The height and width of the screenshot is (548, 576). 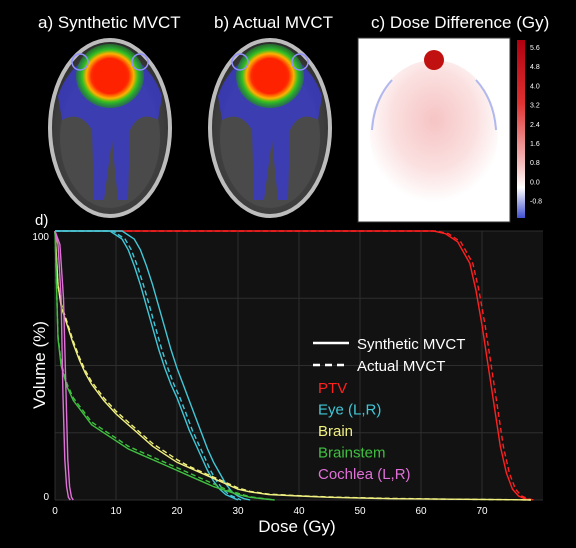 What do you see at coordinates (270, 128) in the screenshot?
I see `actual-mvct-image` at bounding box center [270, 128].